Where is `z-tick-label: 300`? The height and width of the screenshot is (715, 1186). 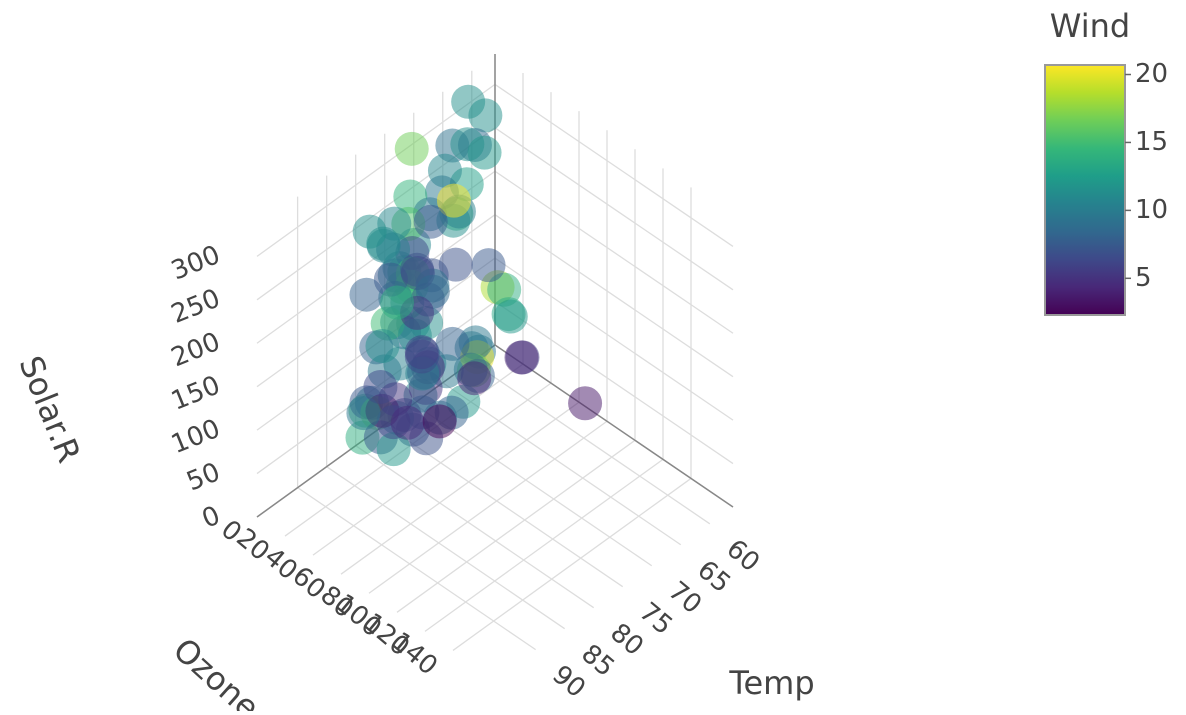
z-tick-label: 300 is located at coordinates (195, 263).